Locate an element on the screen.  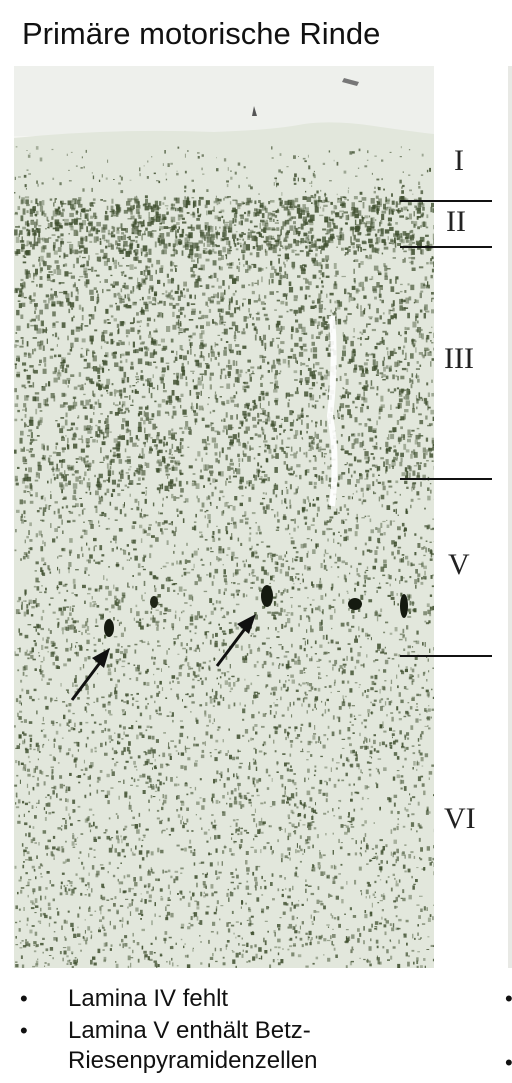
layer-label-VI: VI is located at coordinates (460, 819).